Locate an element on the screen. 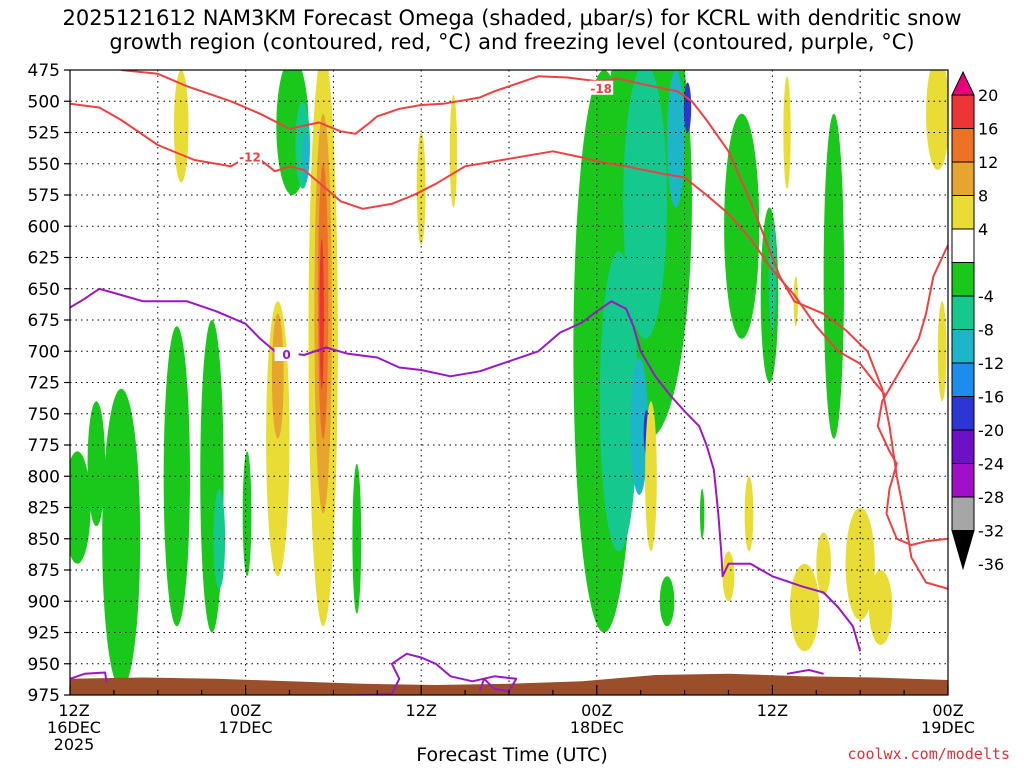 Image resolution: width=1024 pixels, height=768 pixels. colorbar-label-7: -12 is located at coordinates (991, 363).